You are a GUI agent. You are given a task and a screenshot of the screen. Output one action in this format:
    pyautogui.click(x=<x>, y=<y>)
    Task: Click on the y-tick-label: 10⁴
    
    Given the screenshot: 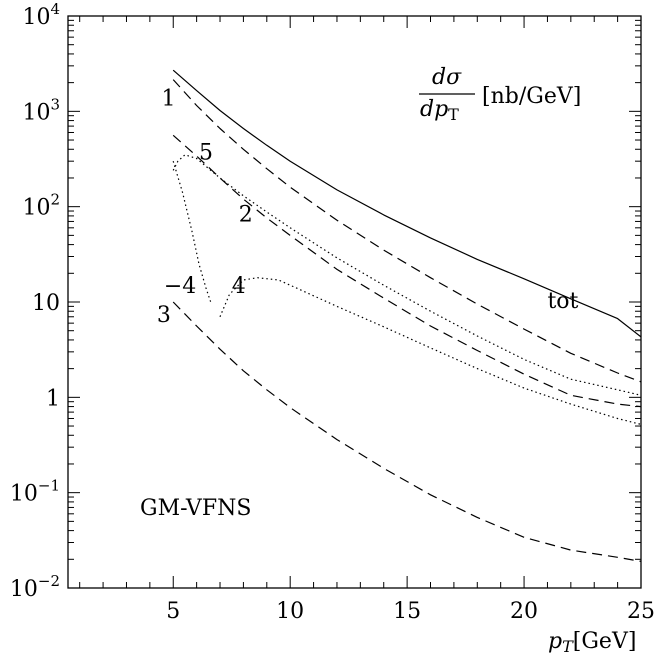 What is the action you would take?
    pyautogui.click(x=41, y=15)
    